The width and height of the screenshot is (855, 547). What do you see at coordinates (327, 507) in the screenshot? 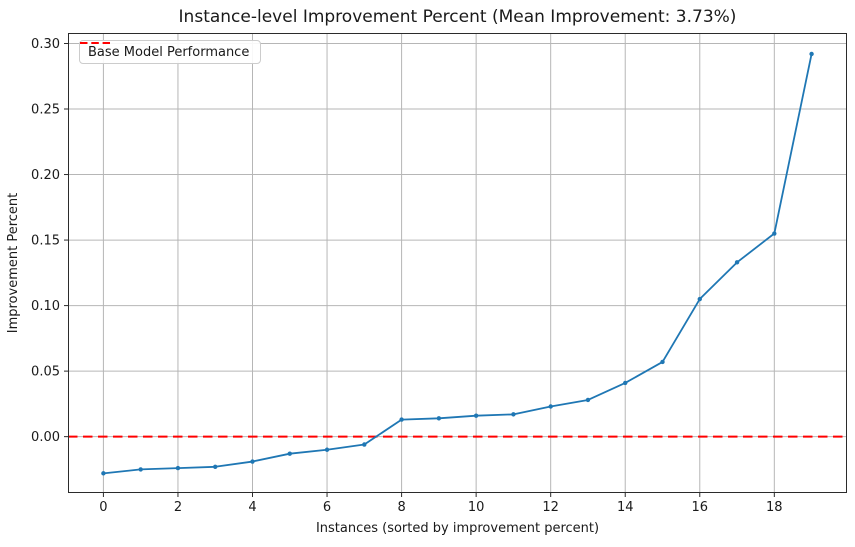
I see `x-tick-label: 6` at bounding box center [327, 507].